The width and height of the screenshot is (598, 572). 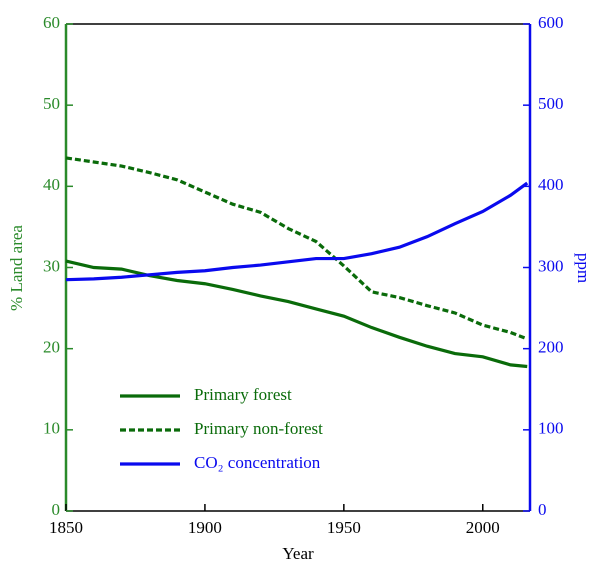 I want to click on y-tick-label: 40, so click(x=51, y=184).